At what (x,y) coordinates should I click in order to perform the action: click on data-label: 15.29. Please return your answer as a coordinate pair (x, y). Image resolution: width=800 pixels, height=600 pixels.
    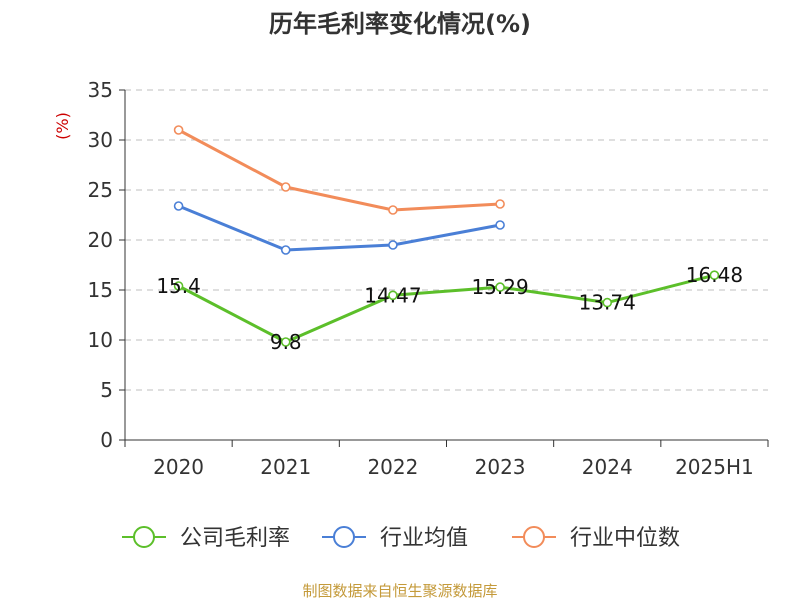
    Looking at the image, I should click on (499, 287).